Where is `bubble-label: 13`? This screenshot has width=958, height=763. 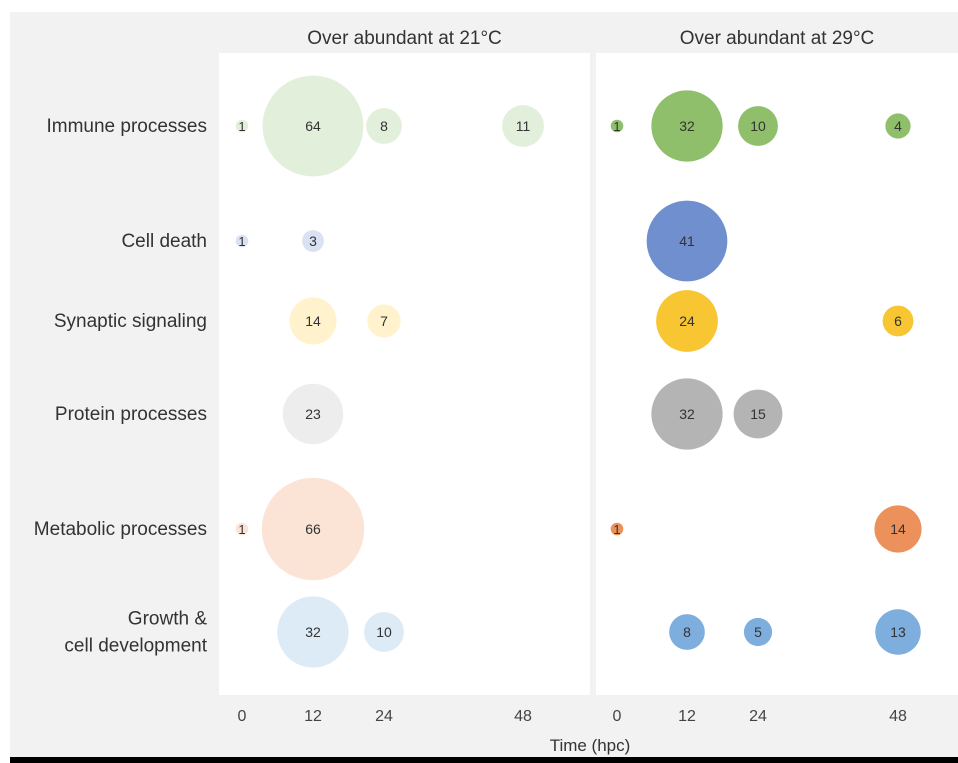 bubble-label: 13 is located at coordinates (898, 632).